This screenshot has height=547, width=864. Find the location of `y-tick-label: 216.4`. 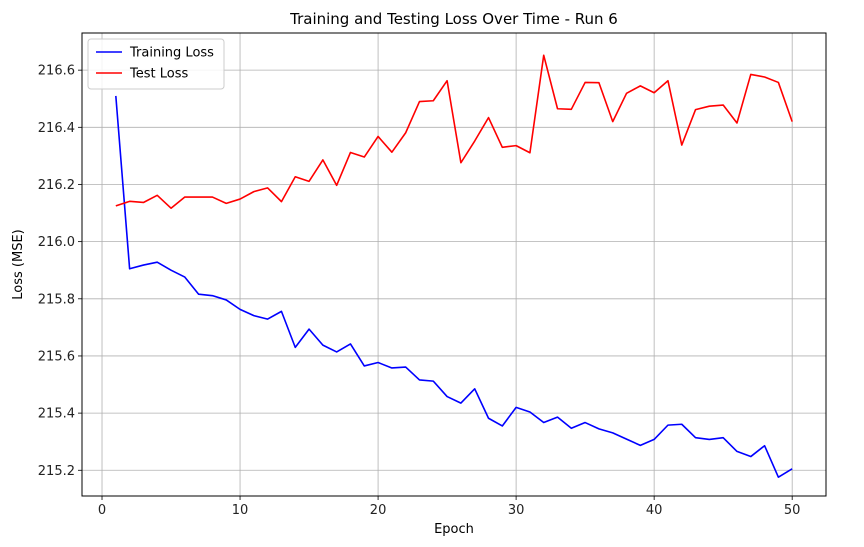

y-tick-label: 216.4 is located at coordinates (56, 128).